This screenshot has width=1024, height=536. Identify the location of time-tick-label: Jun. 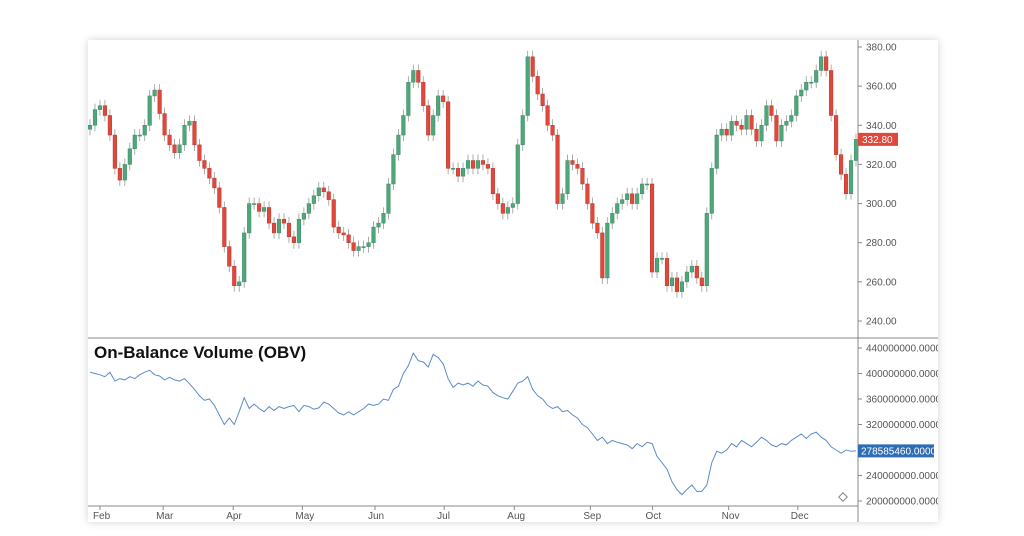
(376, 516).